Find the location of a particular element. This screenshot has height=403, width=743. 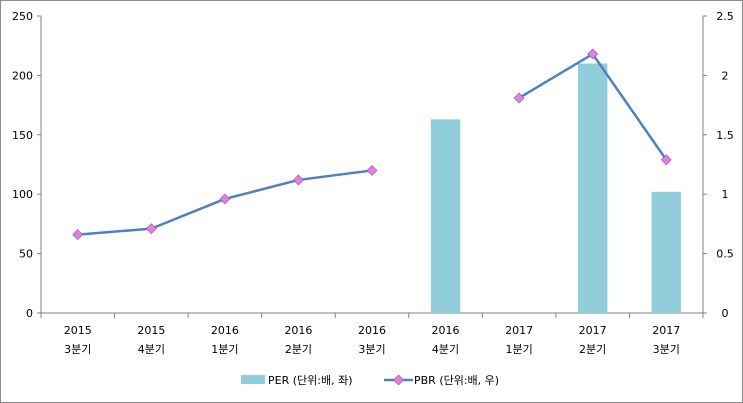

left-tick-label: 0 is located at coordinates (29, 313).